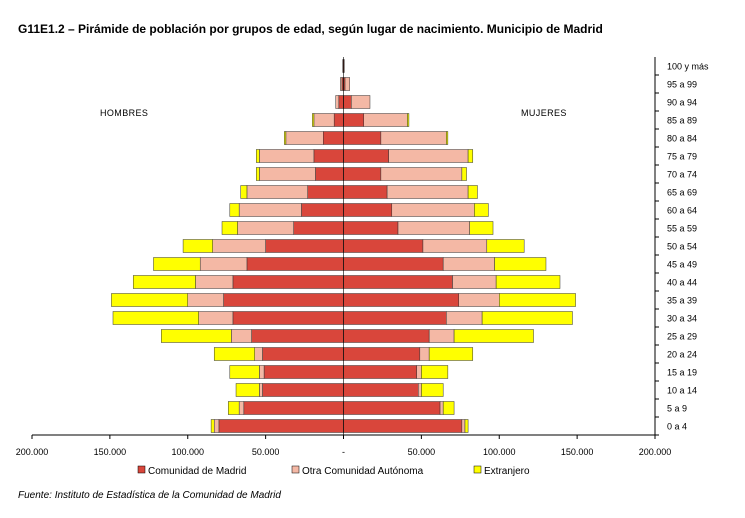 The image size is (745, 518). I want to click on y-tick-label: 50 a 54, so click(682, 247).